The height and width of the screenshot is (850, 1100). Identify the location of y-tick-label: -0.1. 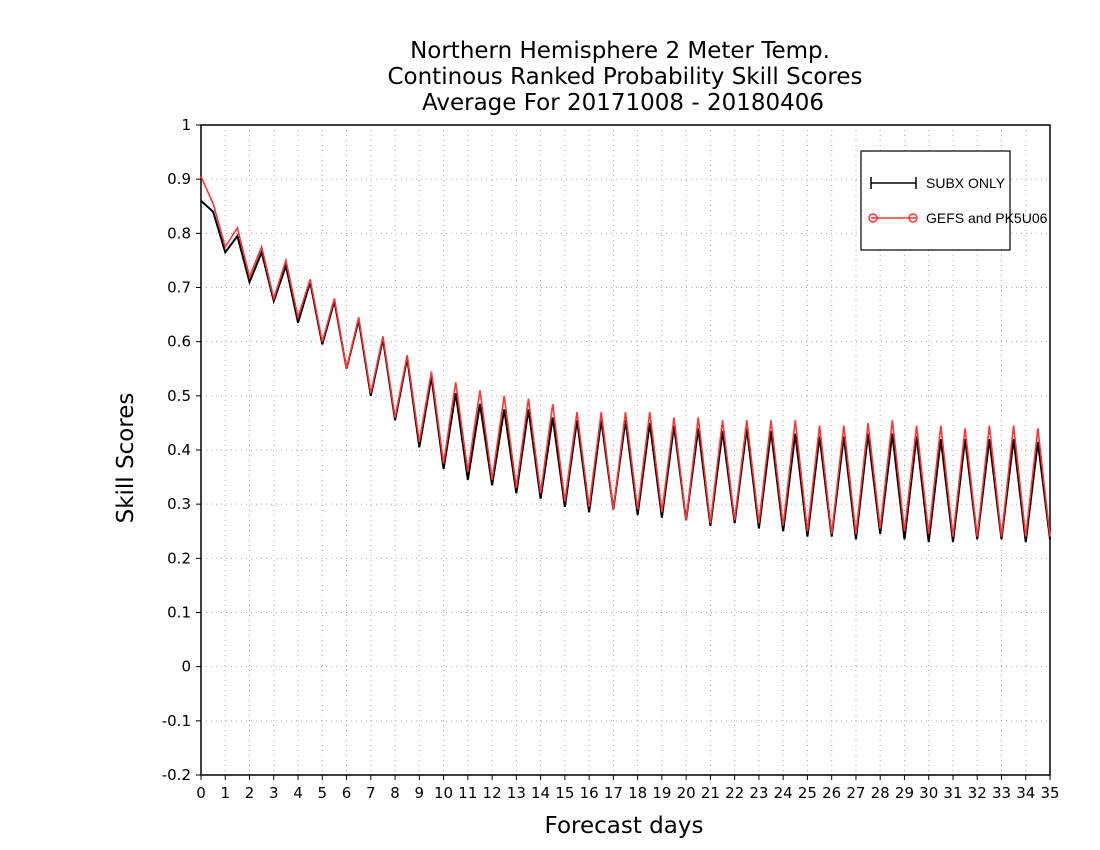
(176, 721).